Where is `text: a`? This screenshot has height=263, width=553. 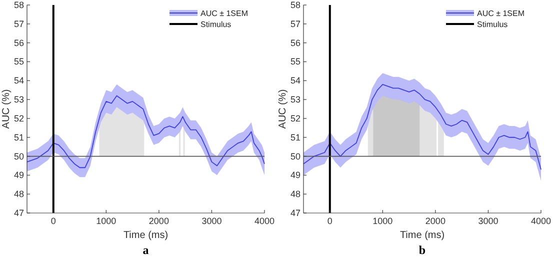 text: a is located at coordinates (145, 250).